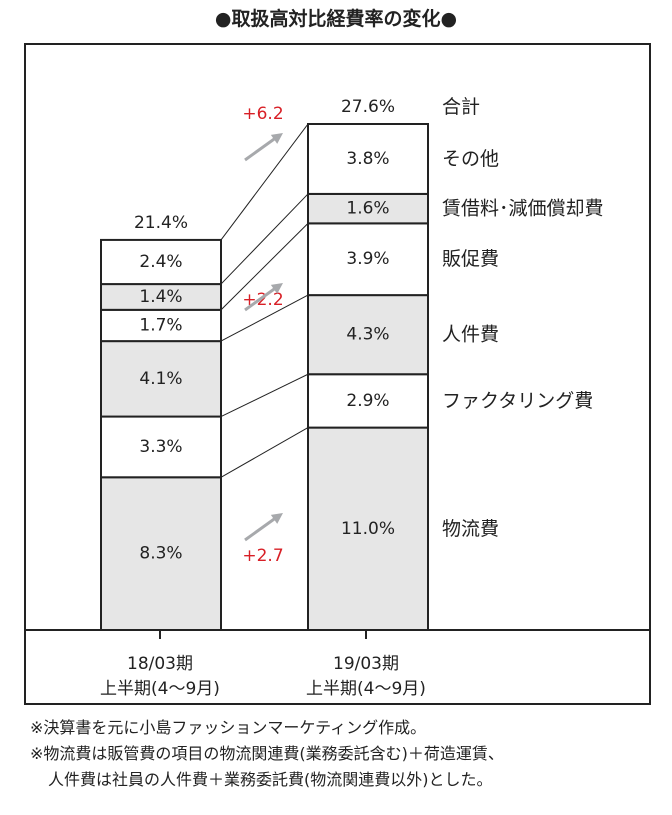 Image resolution: width=672 pixels, height=815 pixels. Describe the element at coordinates (461, 107) in the screenshot. I see `legend-label-total: 合計` at that location.